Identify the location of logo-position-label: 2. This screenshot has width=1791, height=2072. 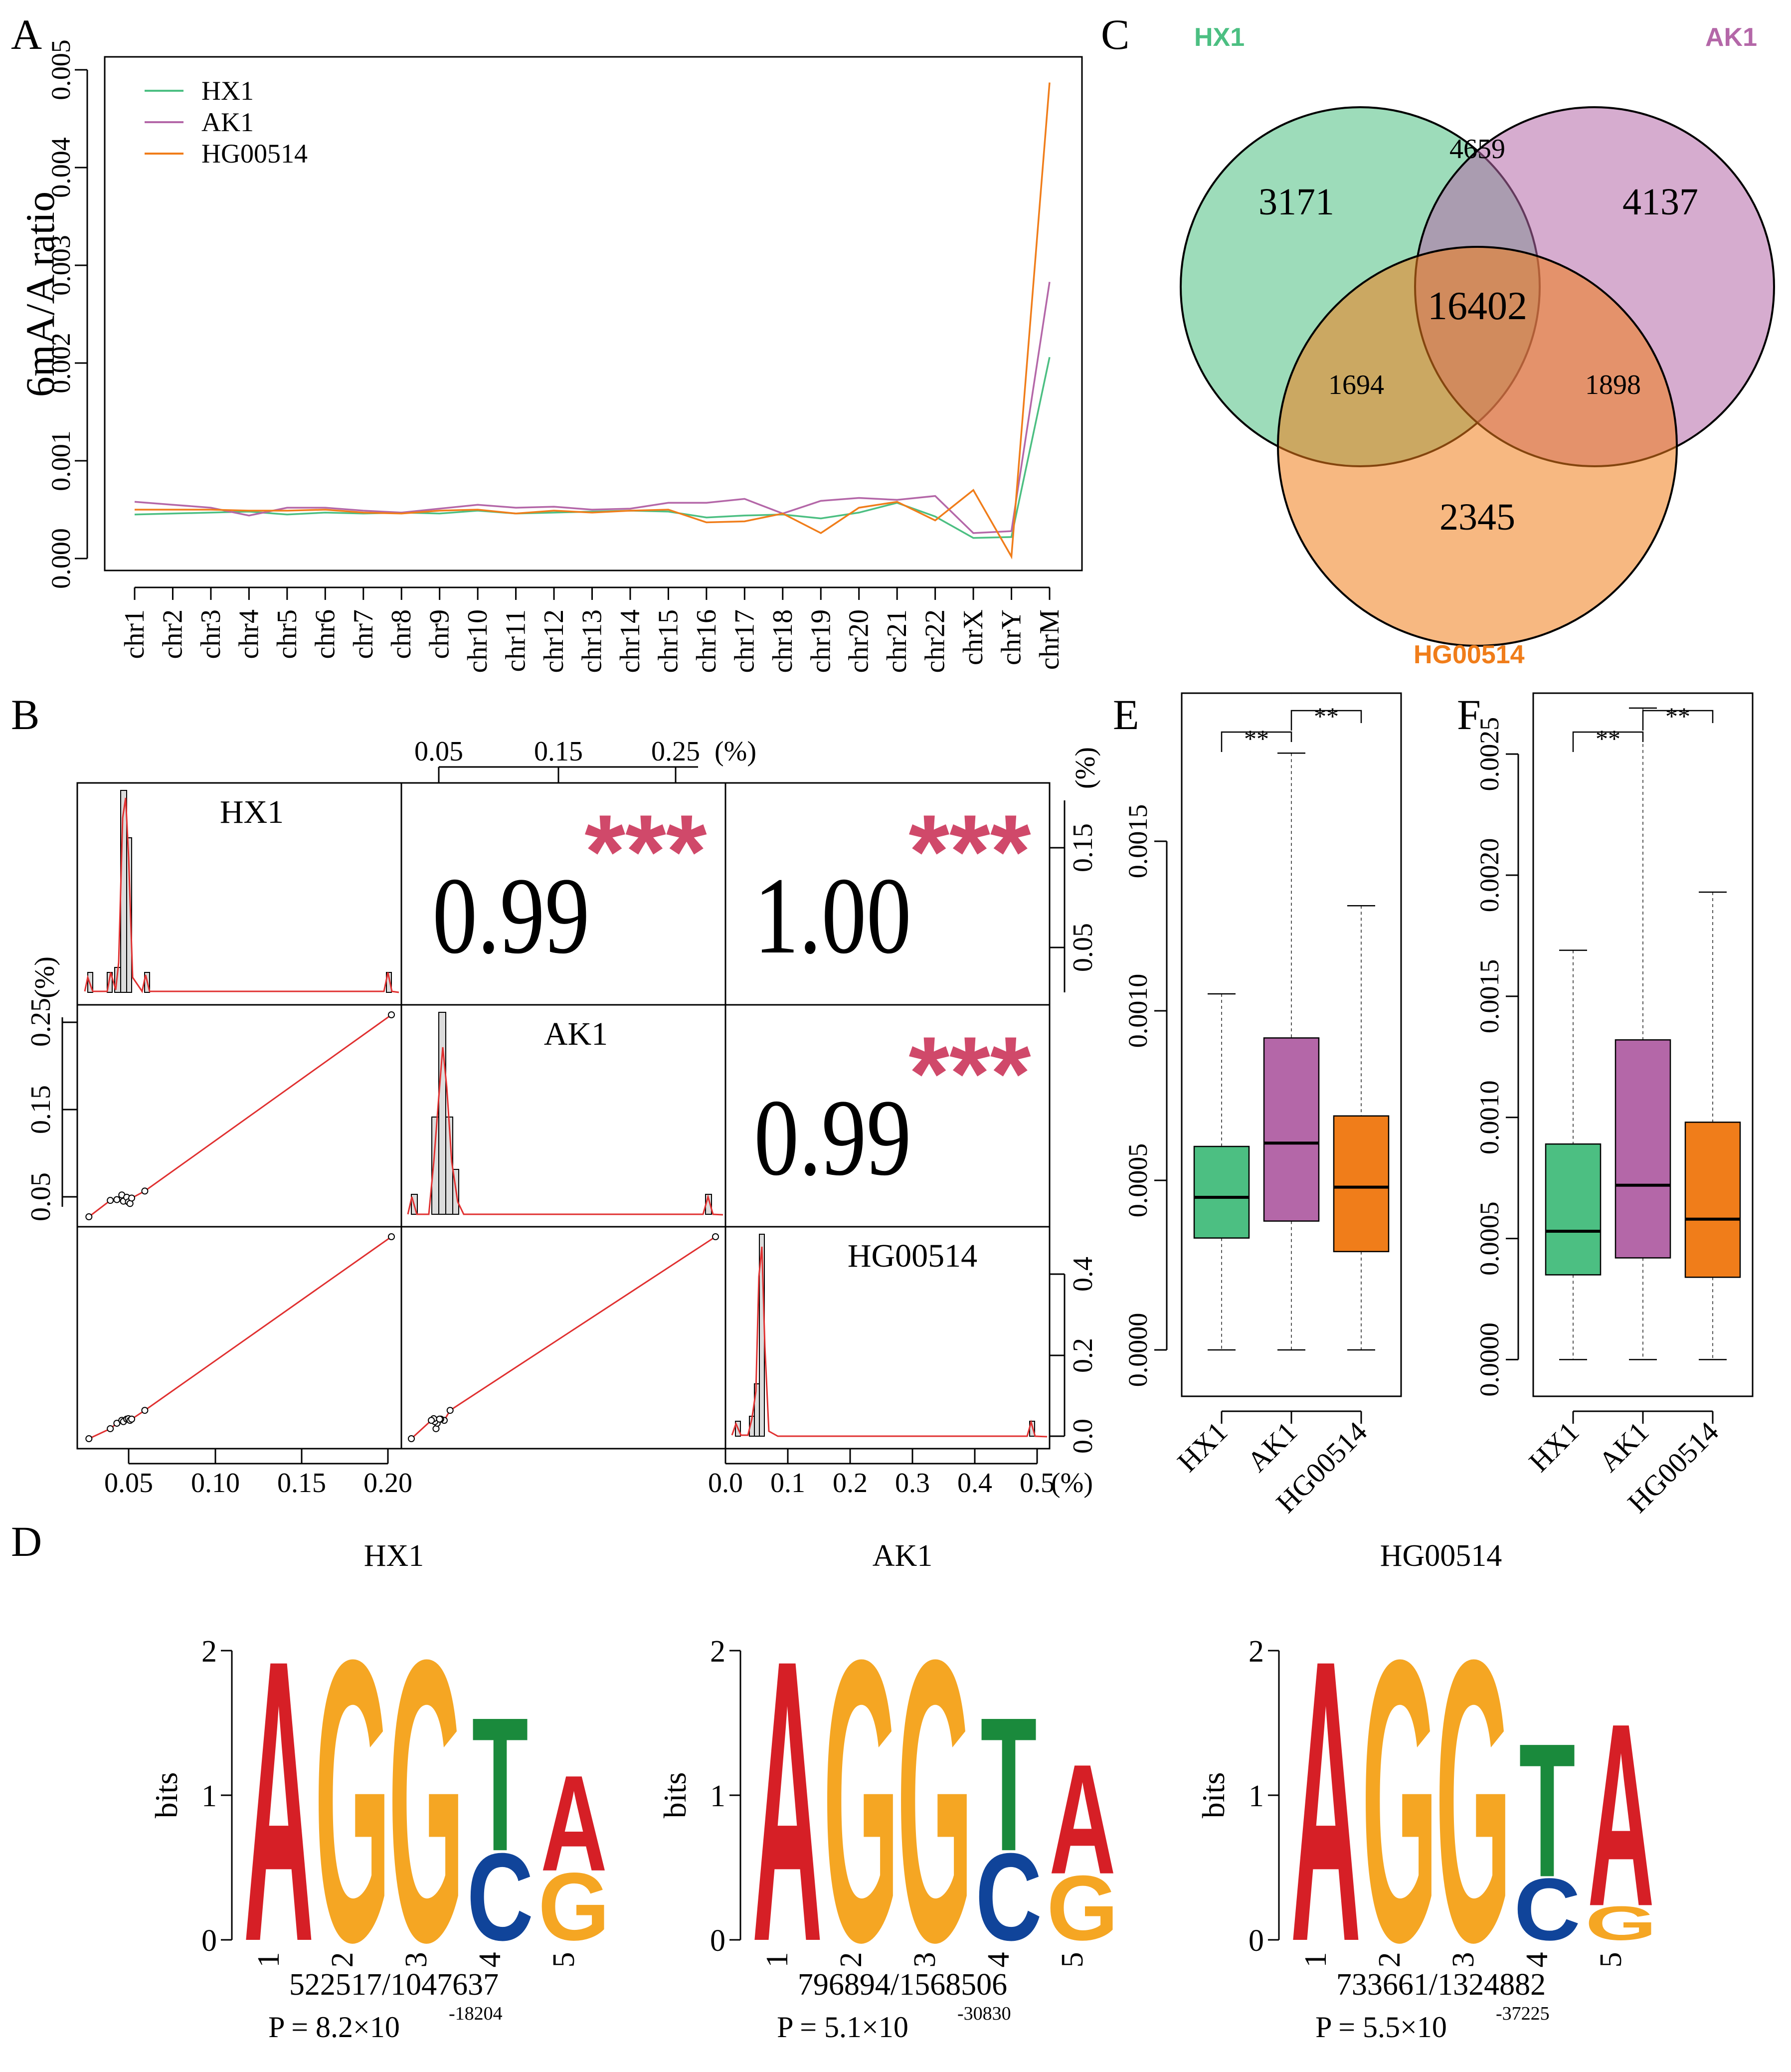
(1390, 1960).